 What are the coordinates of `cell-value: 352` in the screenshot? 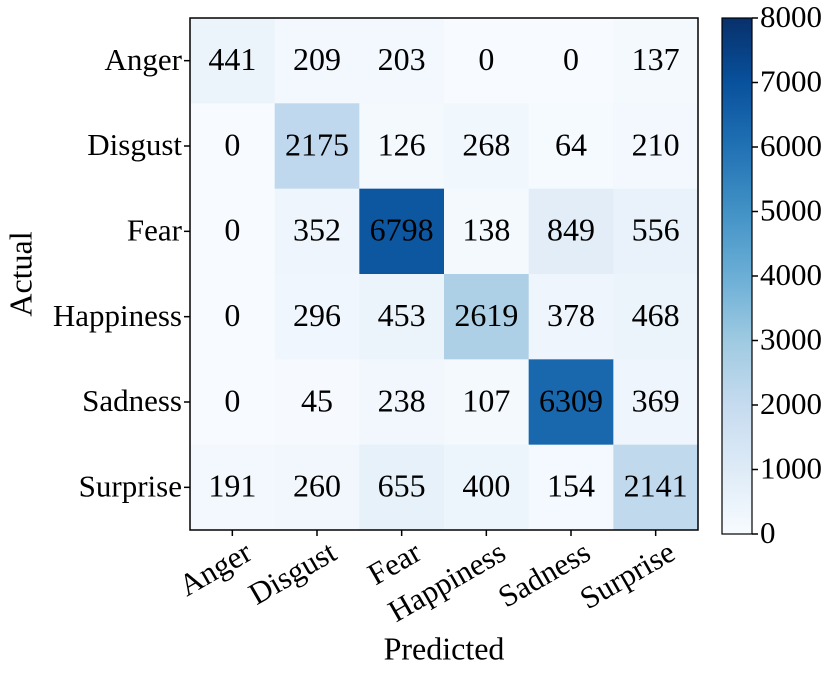 It's located at (317, 230).